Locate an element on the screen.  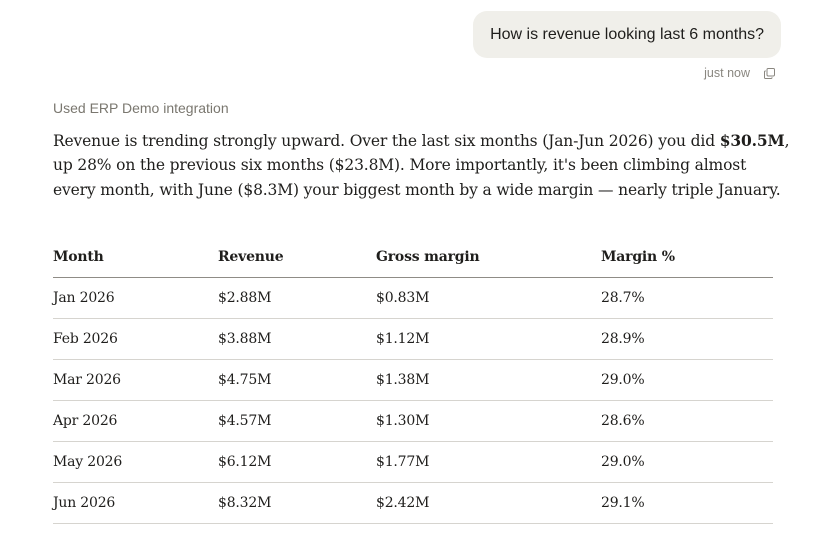
cell-revenue: $2.88M is located at coordinates (297, 298).